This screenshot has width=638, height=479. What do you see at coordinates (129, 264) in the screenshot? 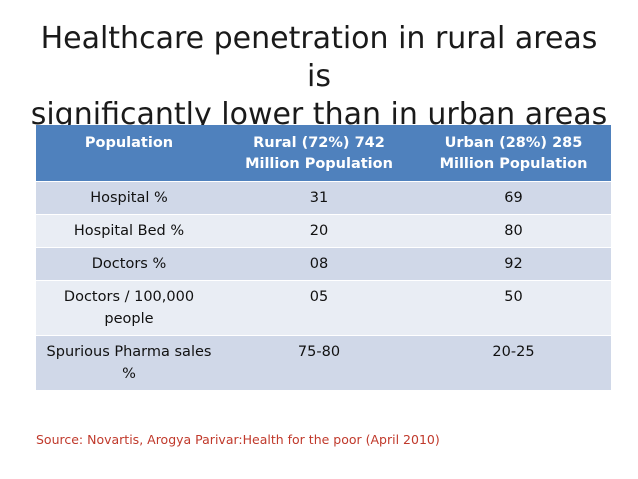
I see `row-label: Doctors %` at bounding box center [129, 264].